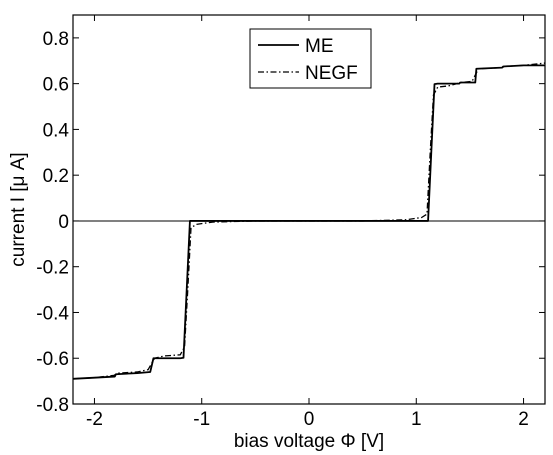 The height and width of the screenshot is (455, 553). Describe the element at coordinates (201, 419) in the screenshot. I see `x-tick-label: -1` at that location.